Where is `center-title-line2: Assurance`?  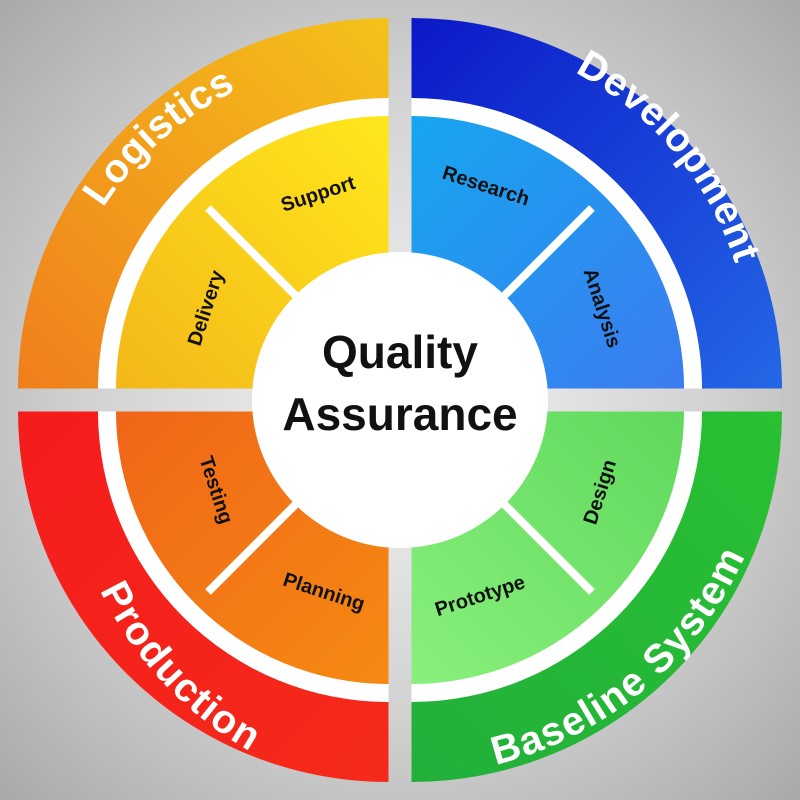 center-title-line2: Assurance is located at coordinates (399, 414).